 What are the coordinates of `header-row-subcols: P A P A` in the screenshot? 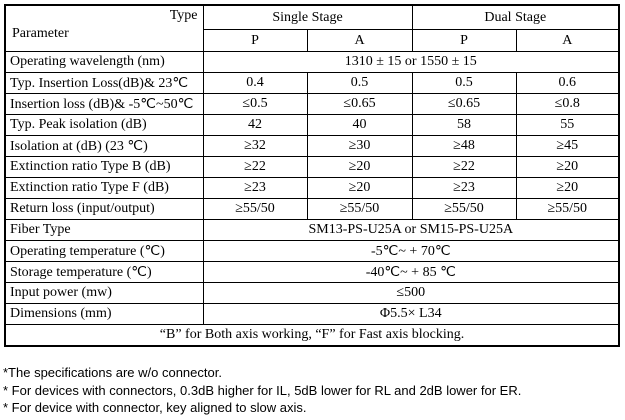 It's located at (312, 40).